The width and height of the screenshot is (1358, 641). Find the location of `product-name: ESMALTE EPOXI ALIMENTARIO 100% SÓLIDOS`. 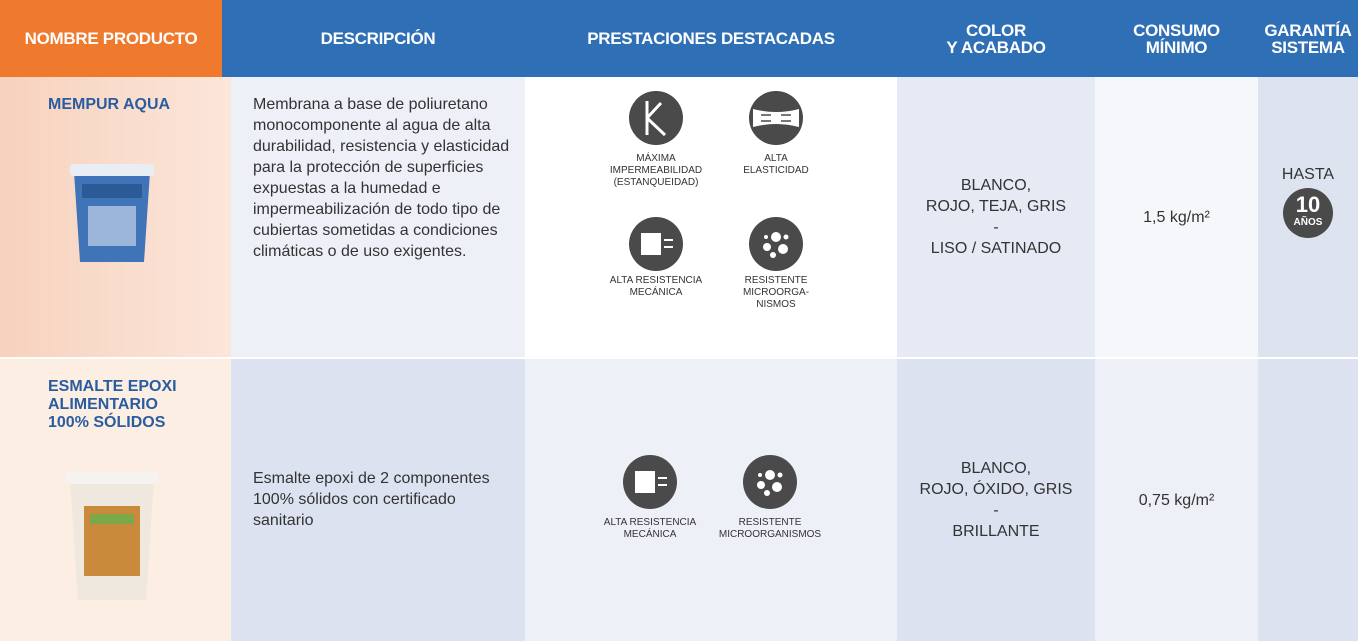

product-name: ESMALTE EPOXI ALIMENTARIO 100% SÓLIDOS is located at coordinates (112, 404).